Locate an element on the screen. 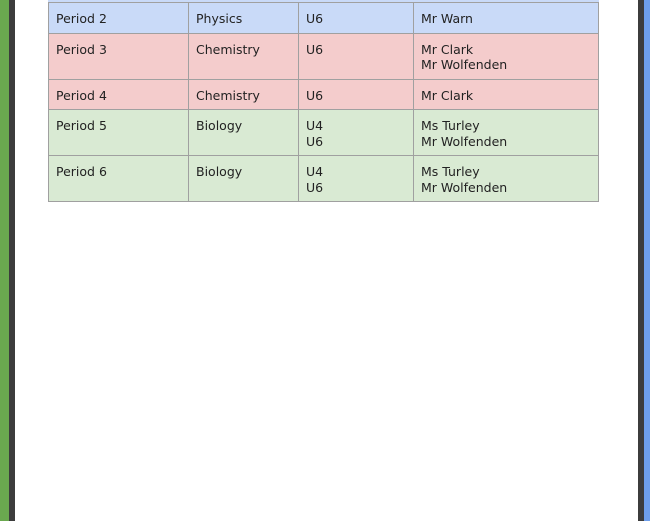 The height and width of the screenshot is (521, 650). table-row: Period 4 Chemistry U6 Mr Clark is located at coordinates (323, 94).